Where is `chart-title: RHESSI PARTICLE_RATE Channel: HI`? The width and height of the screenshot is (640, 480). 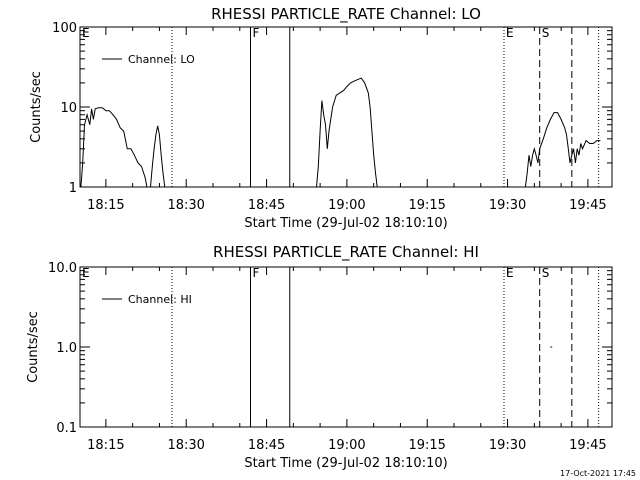
chart-title: RHESSI PARTICLE_RATE Channel: HI is located at coordinates (346, 252).